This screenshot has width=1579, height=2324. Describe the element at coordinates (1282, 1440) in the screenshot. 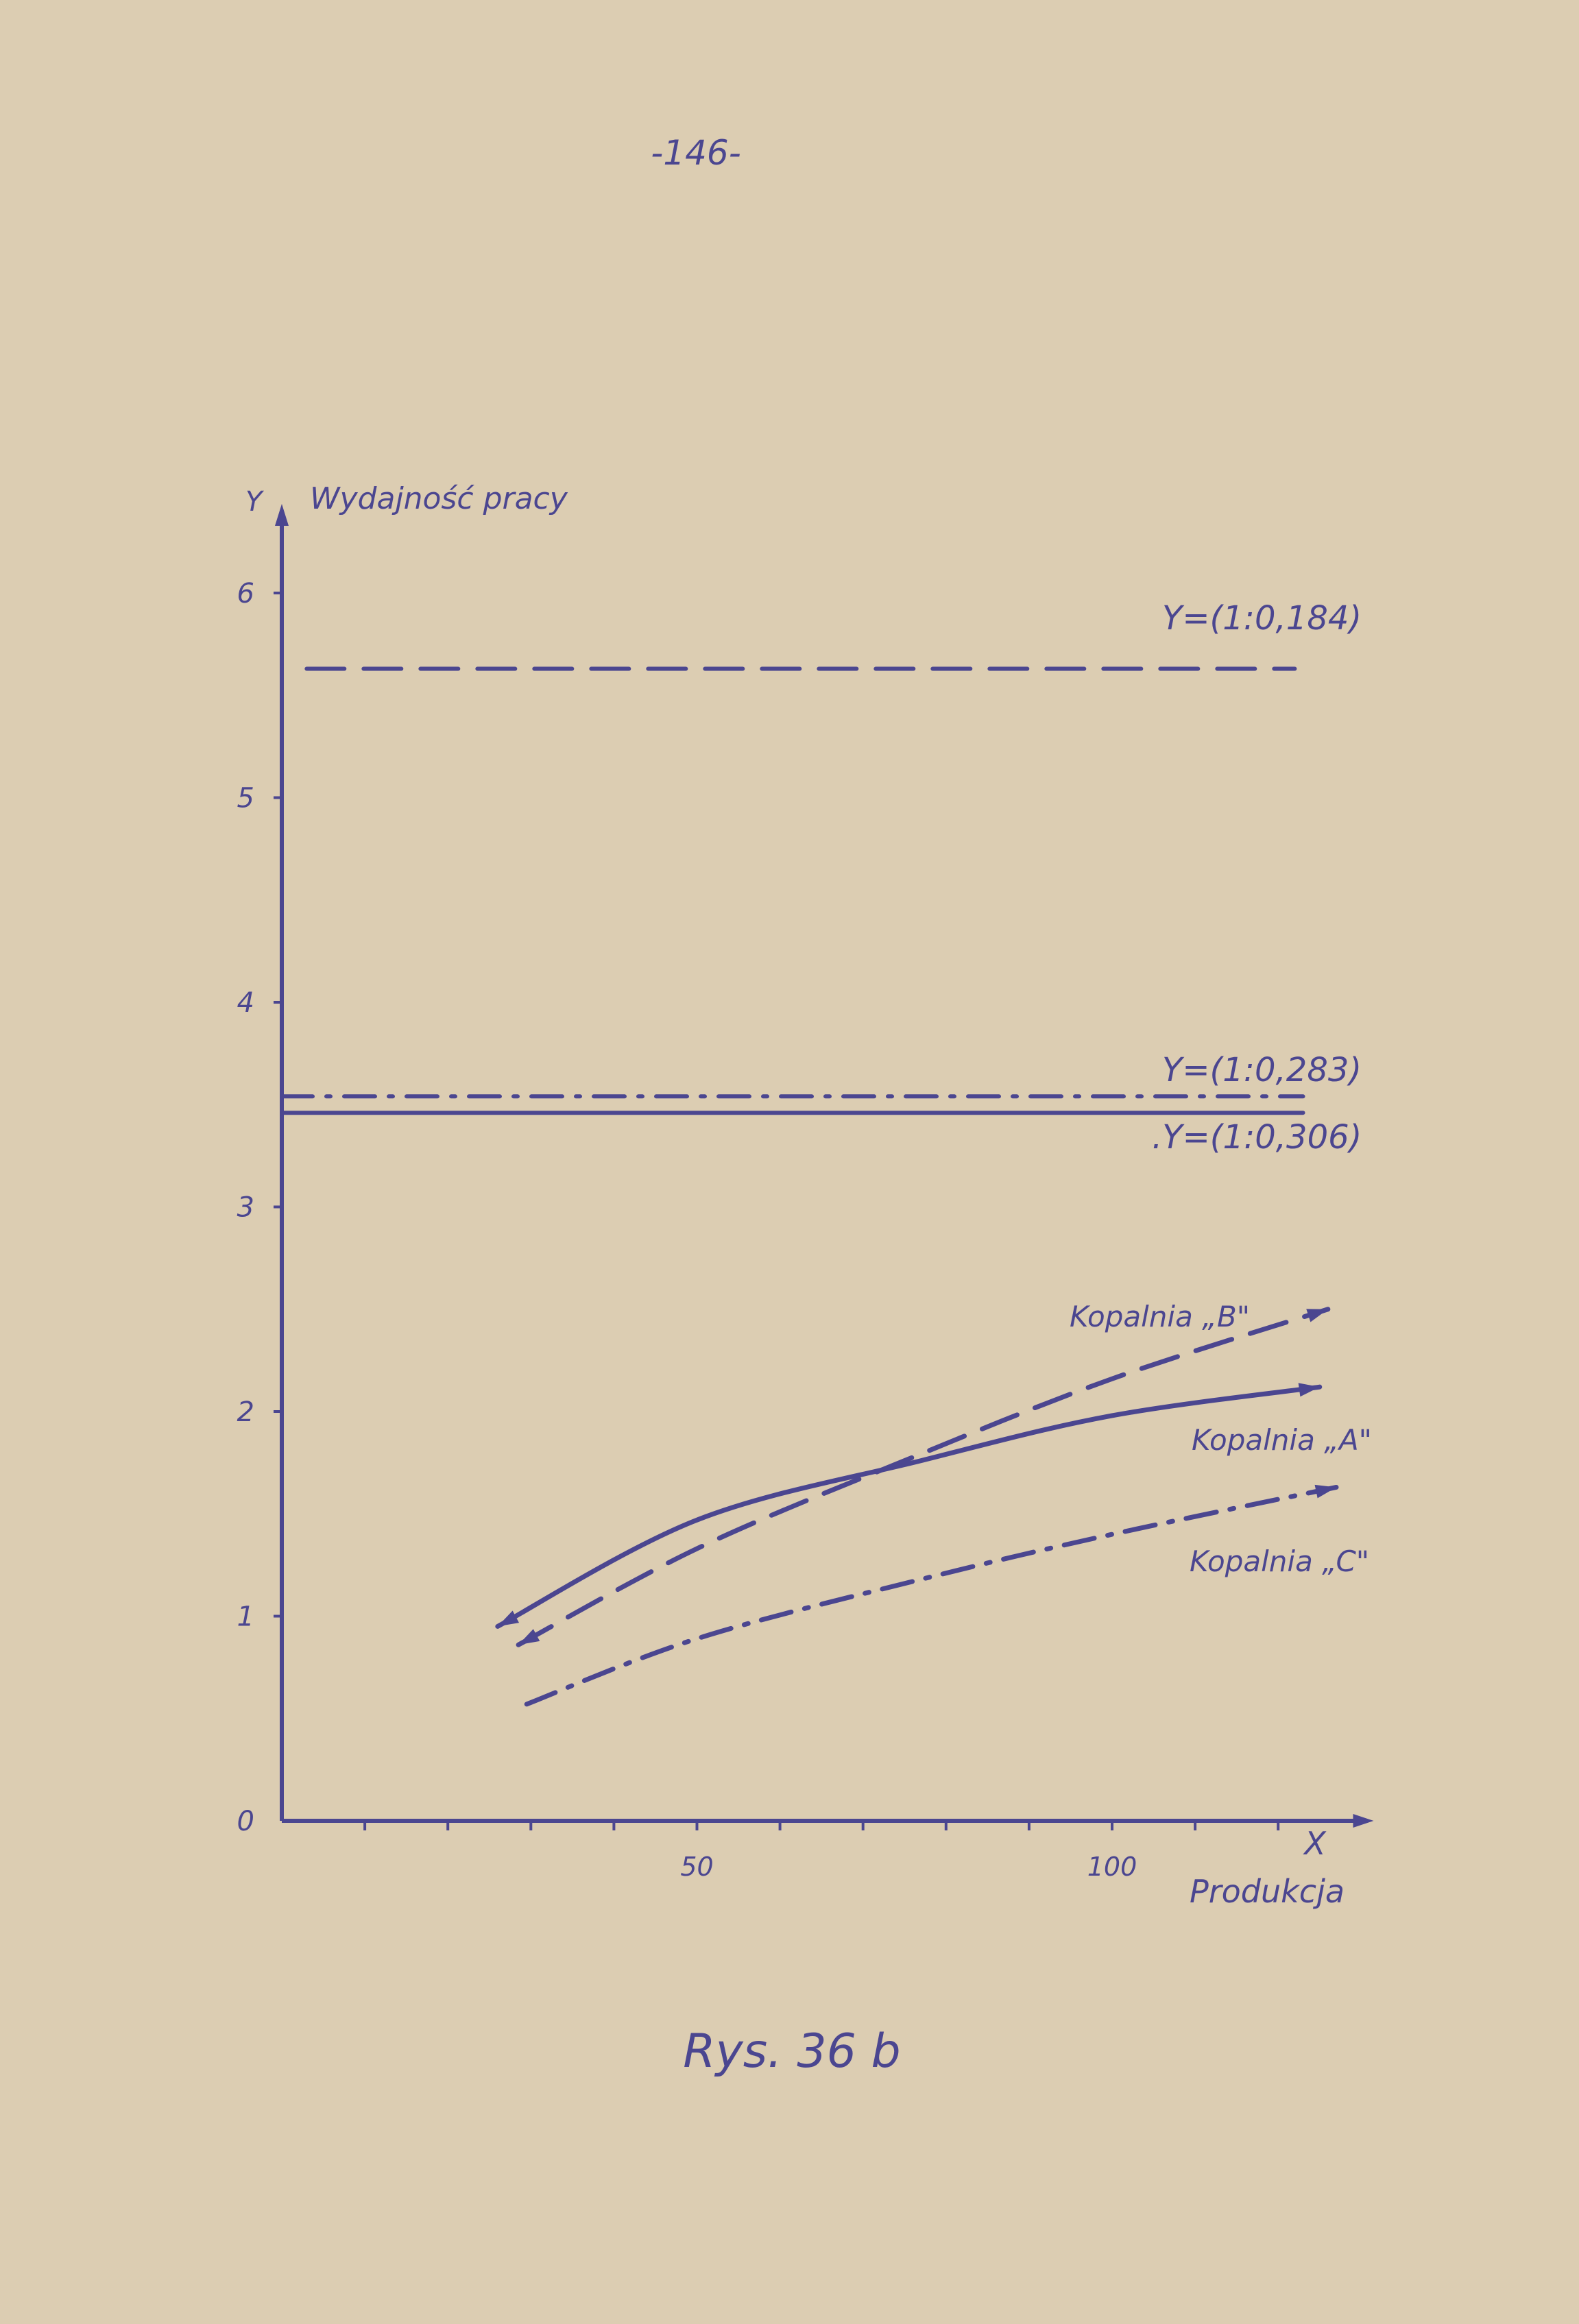

I see `series-label-a: Kopalnia „A"` at that location.